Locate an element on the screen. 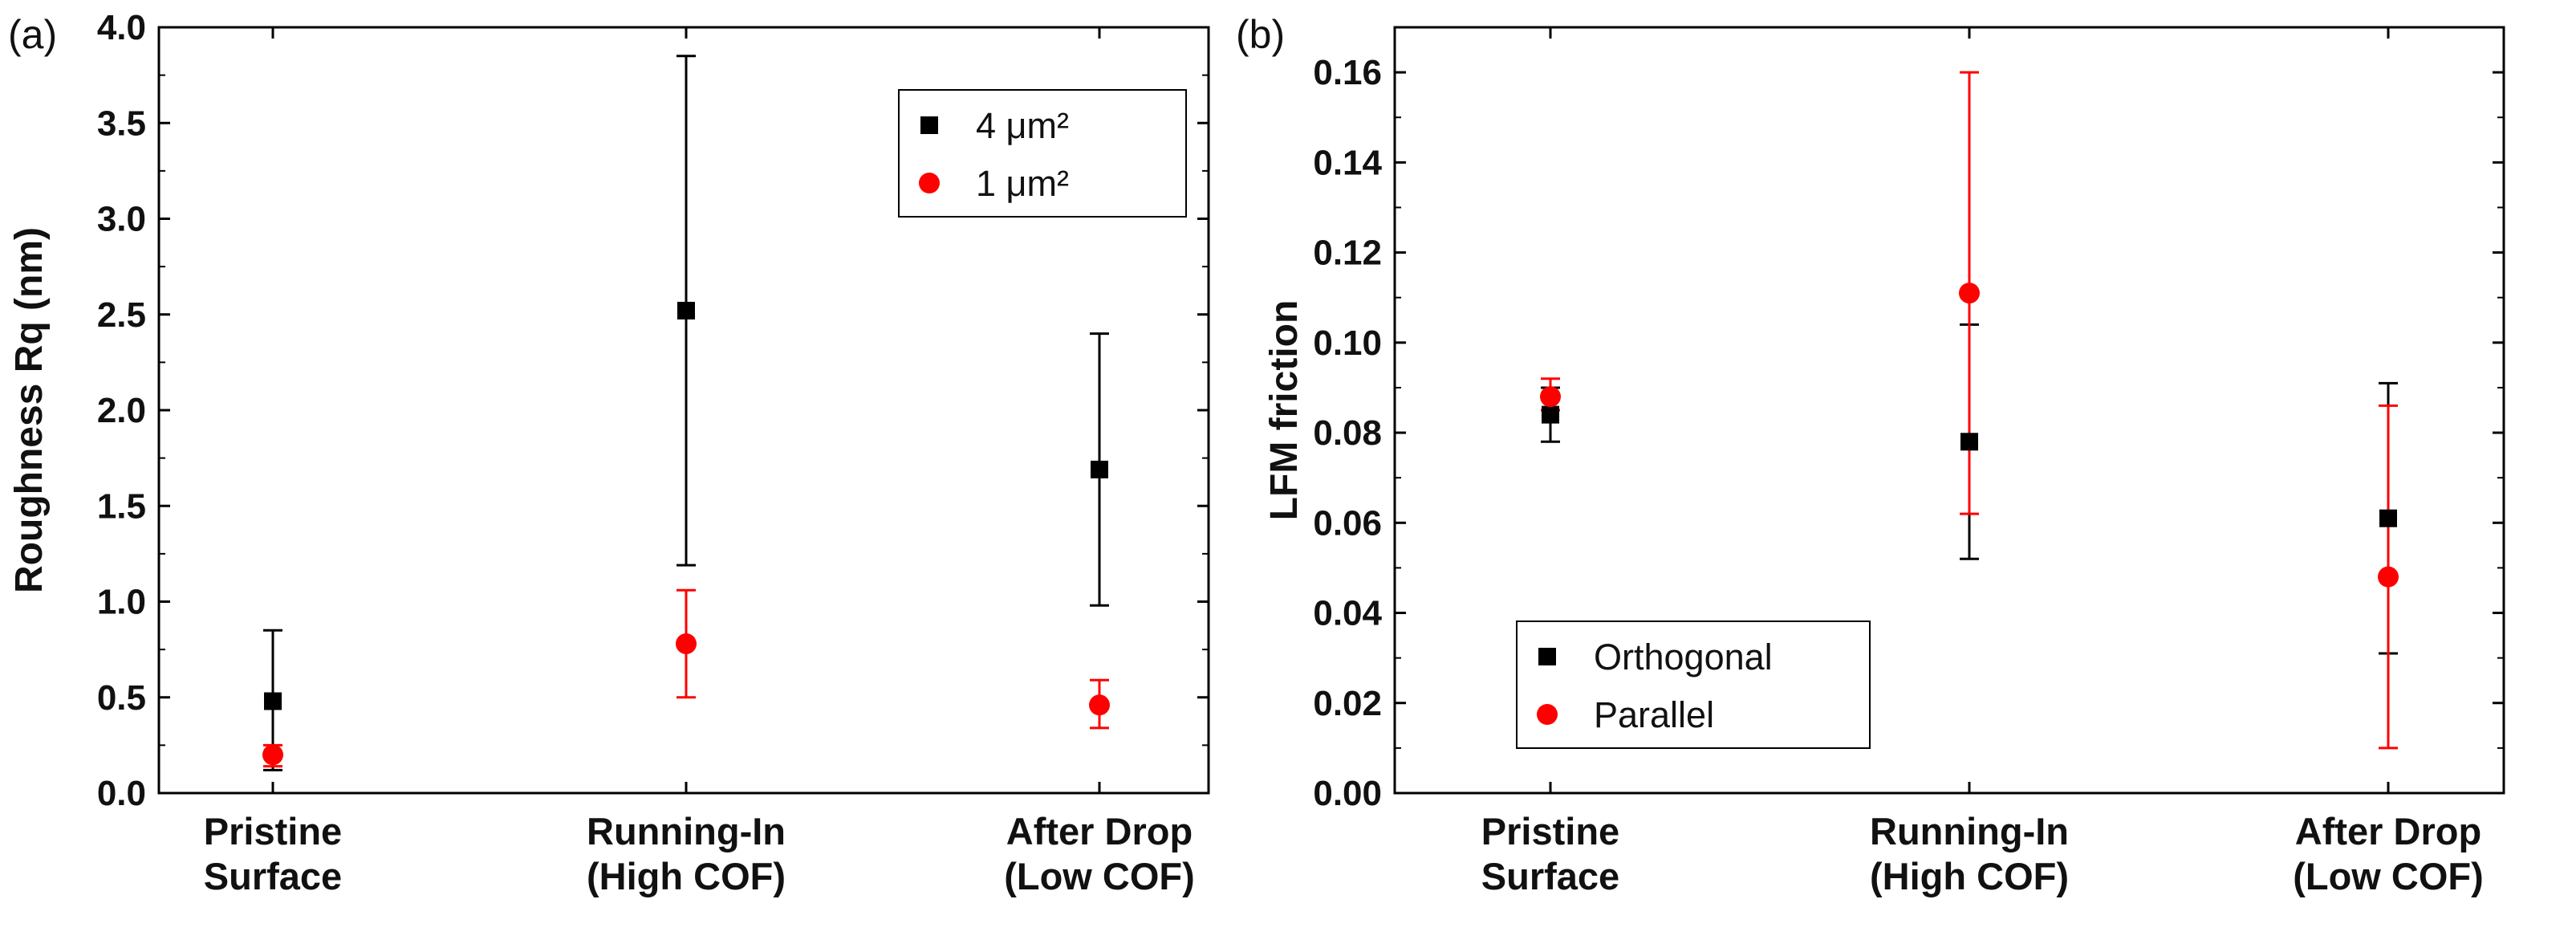 This screenshot has height=948, width=2576. legend-label: 4 μm² is located at coordinates (1022, 126).